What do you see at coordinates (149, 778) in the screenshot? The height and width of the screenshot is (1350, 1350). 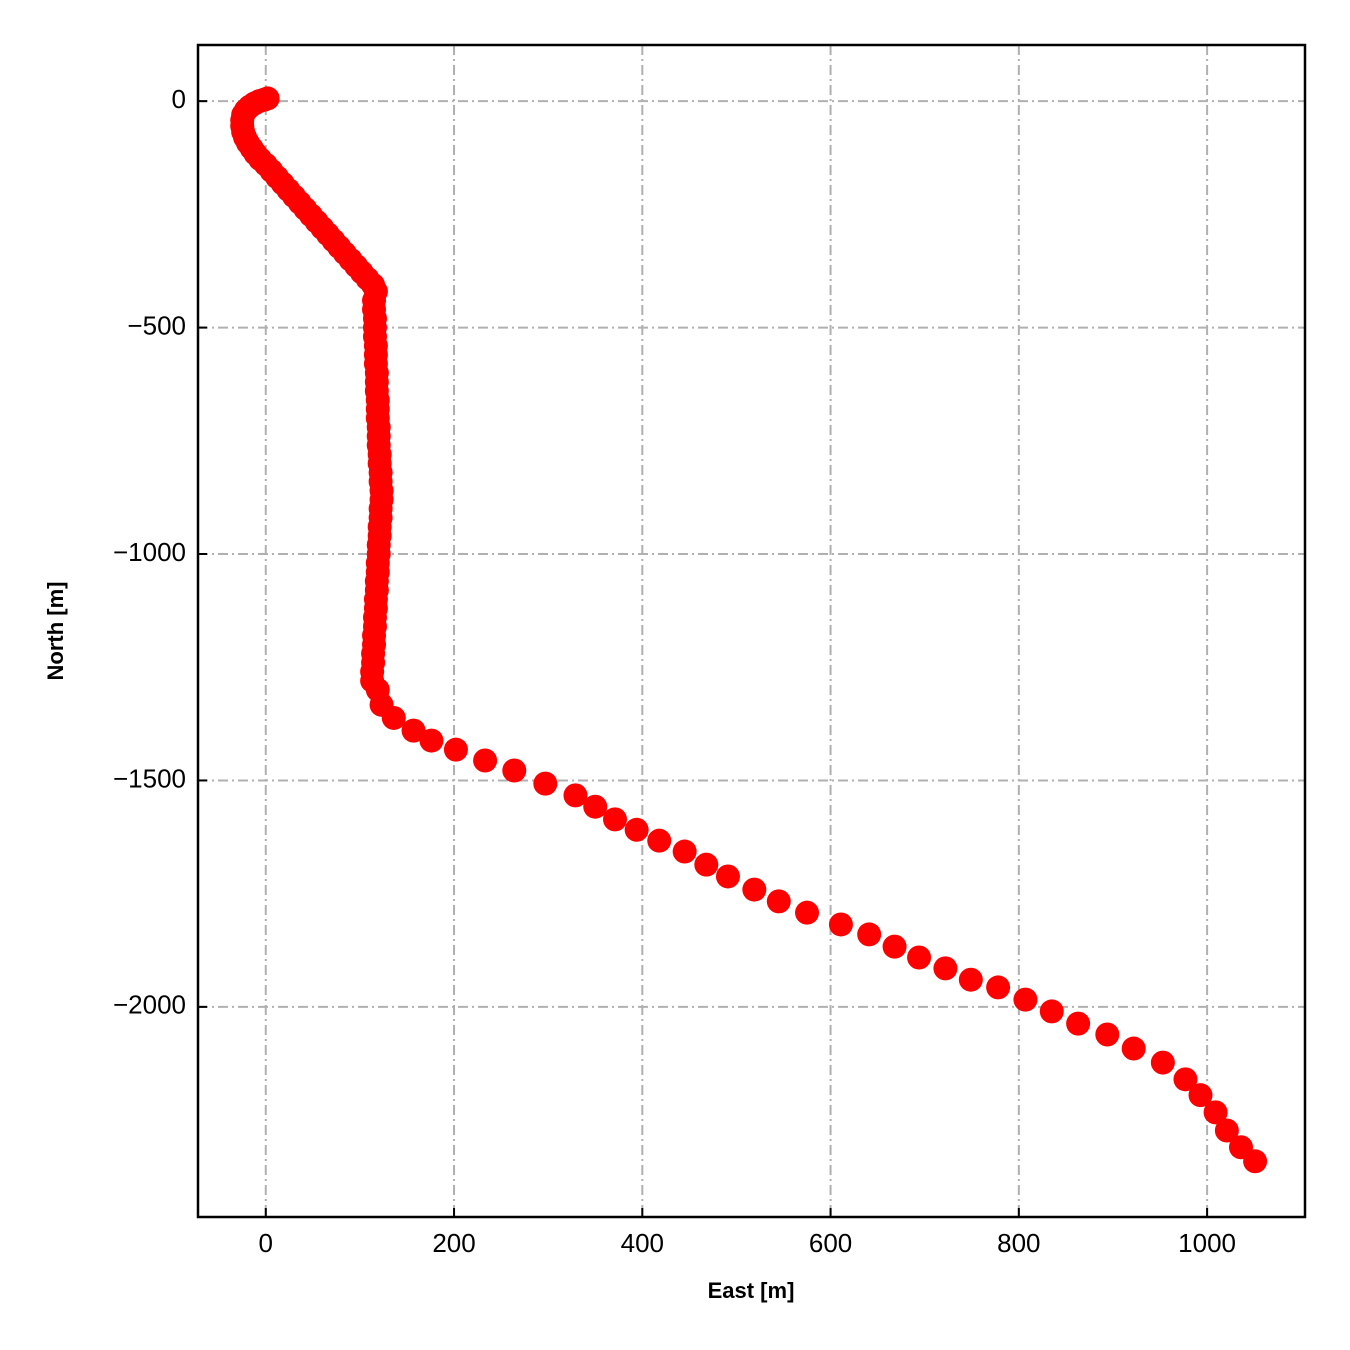 I see `y-tick-label: −1500` at bounding box center [149, 778].